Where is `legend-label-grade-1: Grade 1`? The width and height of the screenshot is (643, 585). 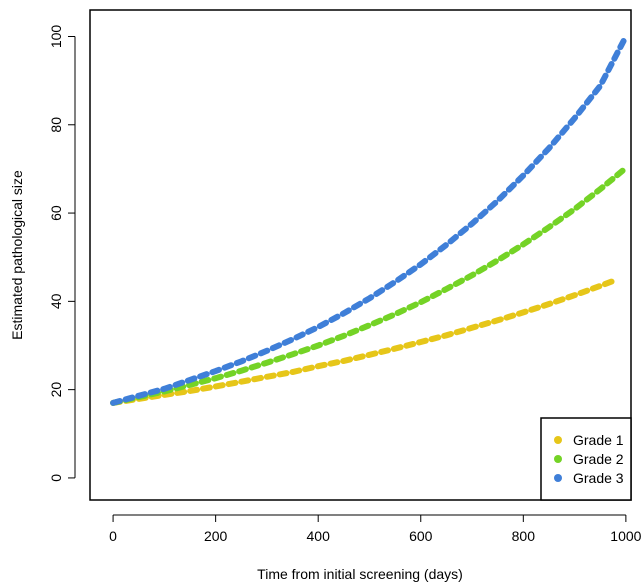
legend-label-grade-1: Grade 1 is located at coordinates (598, 440).